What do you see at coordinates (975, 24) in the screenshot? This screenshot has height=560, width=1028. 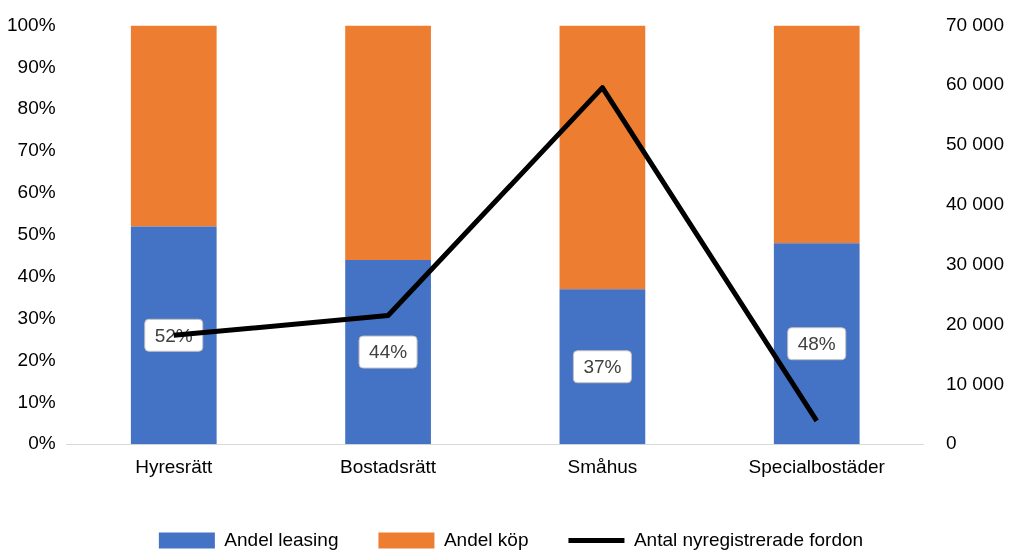 I see `y2-tick-label: 70 000` at bounding box center [975, 24].